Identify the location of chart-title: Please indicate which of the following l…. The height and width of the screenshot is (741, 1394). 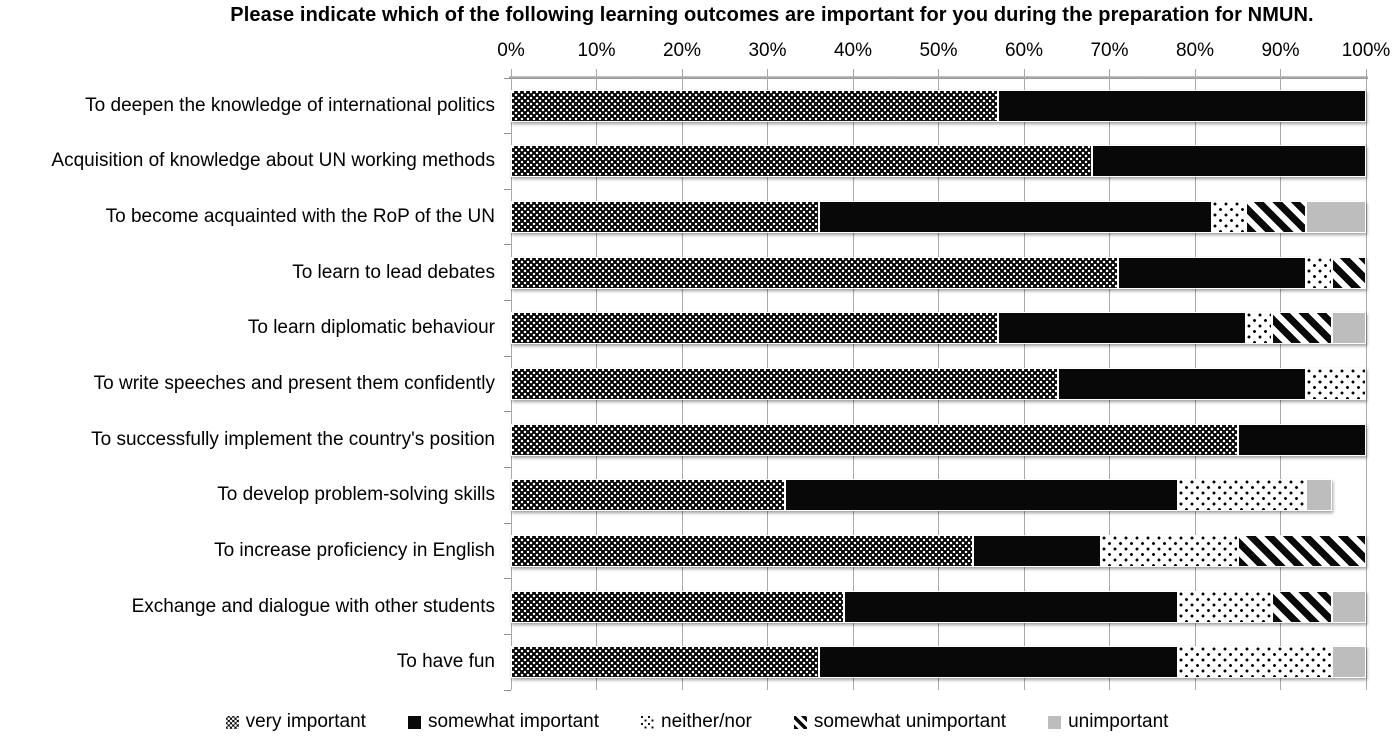
(772, 15).